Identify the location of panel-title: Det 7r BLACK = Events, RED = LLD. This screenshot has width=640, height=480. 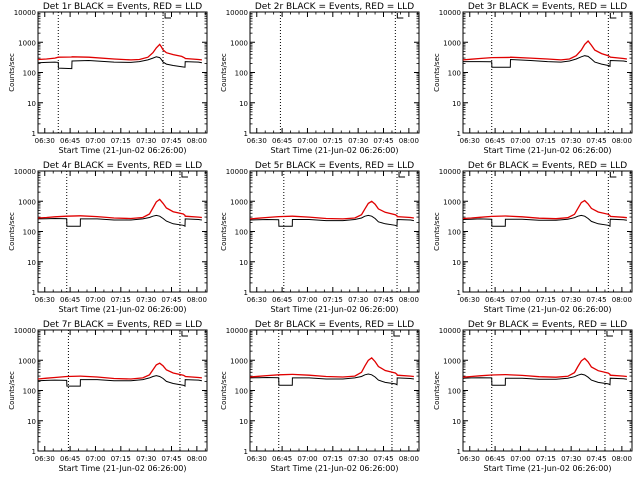
(122, 325).